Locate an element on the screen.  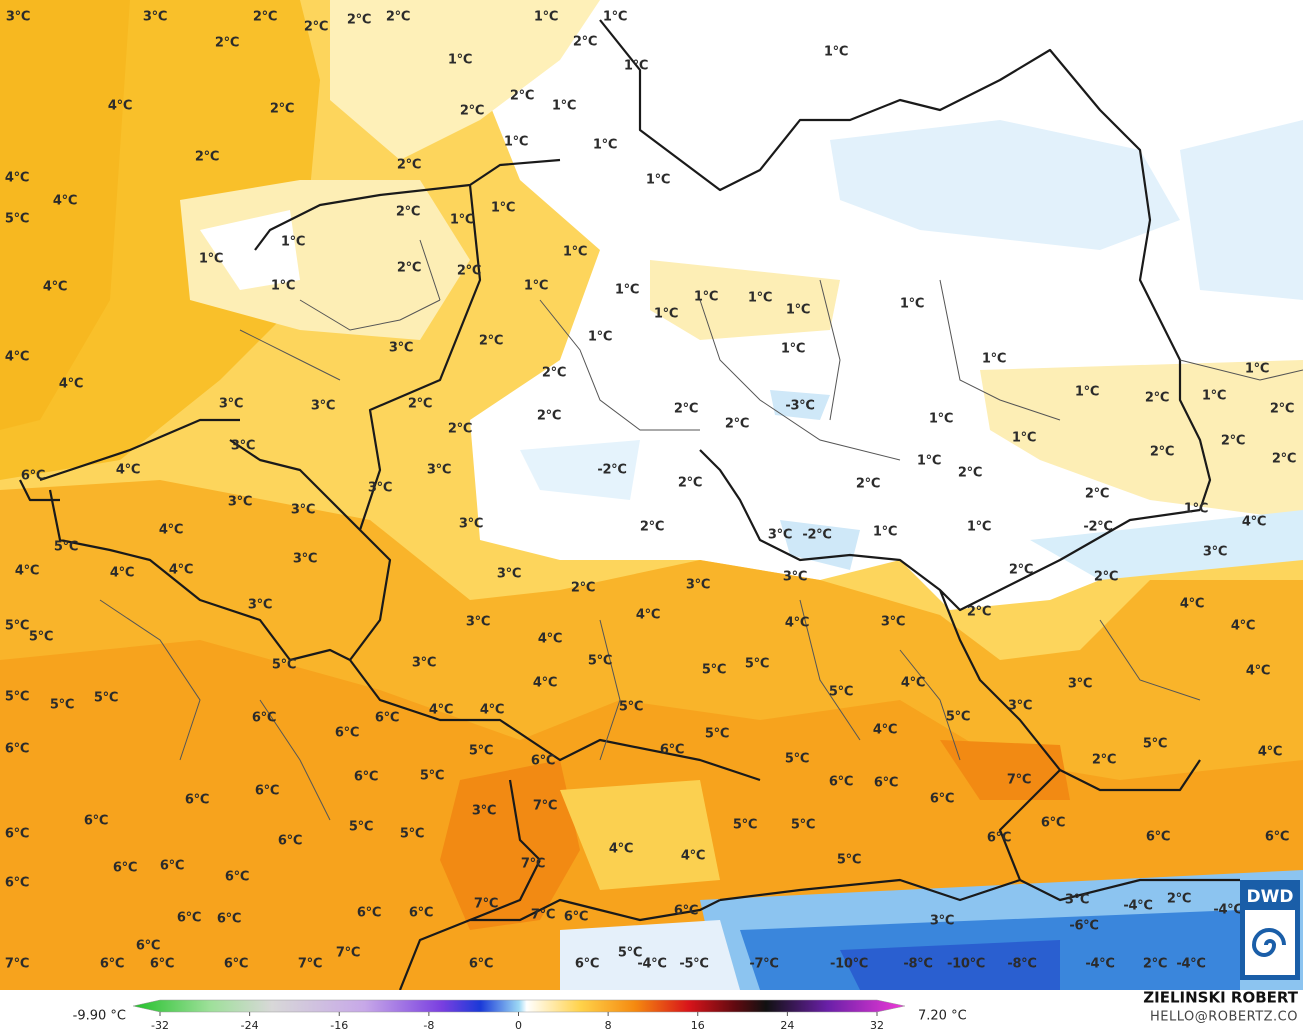
temp-label: -8°C is located at coordinates (917, 964).